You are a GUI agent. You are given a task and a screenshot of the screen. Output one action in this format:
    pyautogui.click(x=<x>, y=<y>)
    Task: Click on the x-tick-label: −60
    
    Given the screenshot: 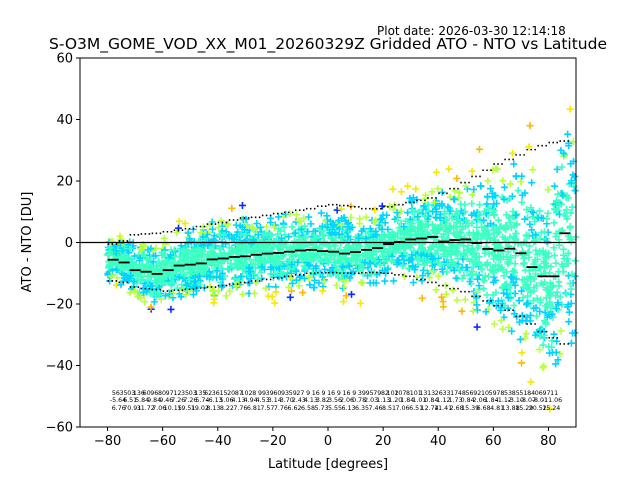 What is the action you would take?
    pyautogui.click(x=162, y=441)
    